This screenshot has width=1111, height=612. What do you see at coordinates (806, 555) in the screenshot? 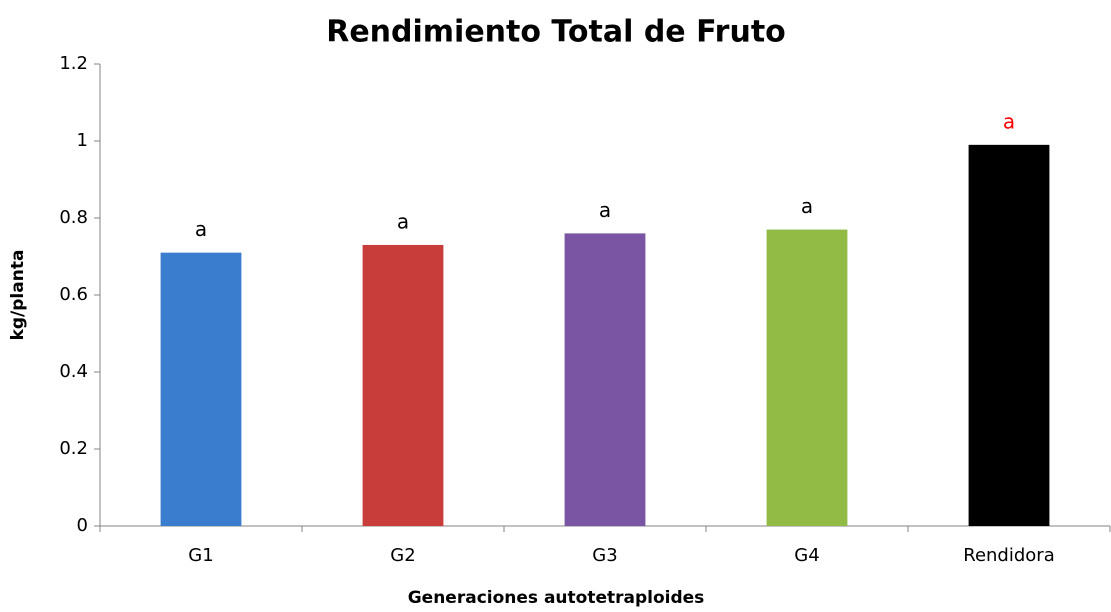
I see `x-tick-label: G4` at bounding box center [806, 555].